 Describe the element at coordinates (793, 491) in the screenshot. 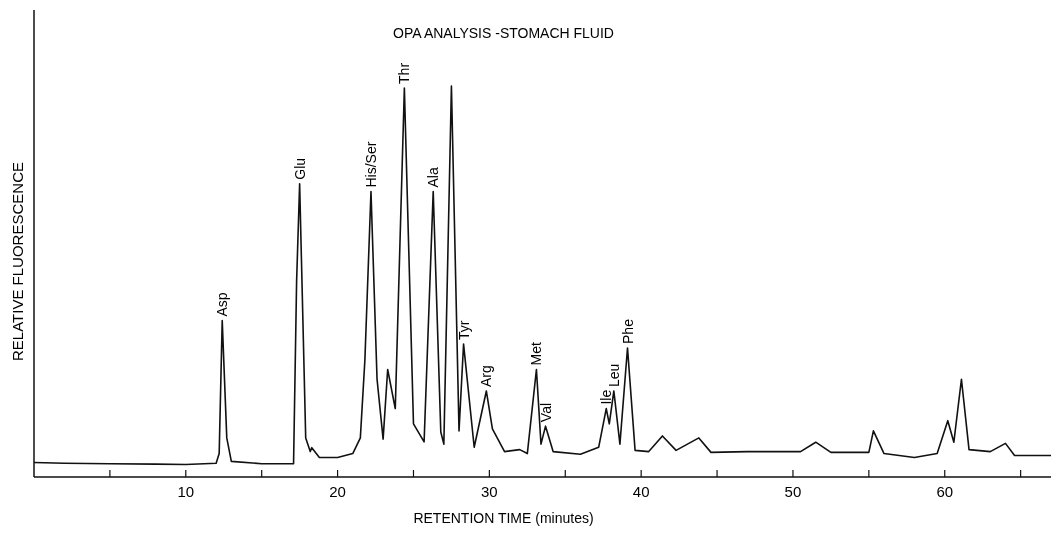

I see `x-tick-label: 50` at that location.